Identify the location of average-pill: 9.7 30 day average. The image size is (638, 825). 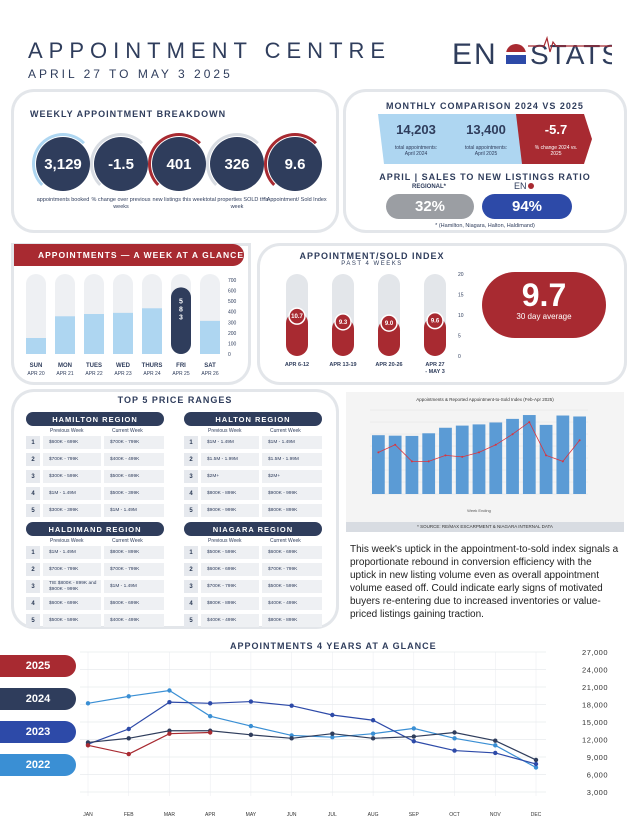
(544, 305).